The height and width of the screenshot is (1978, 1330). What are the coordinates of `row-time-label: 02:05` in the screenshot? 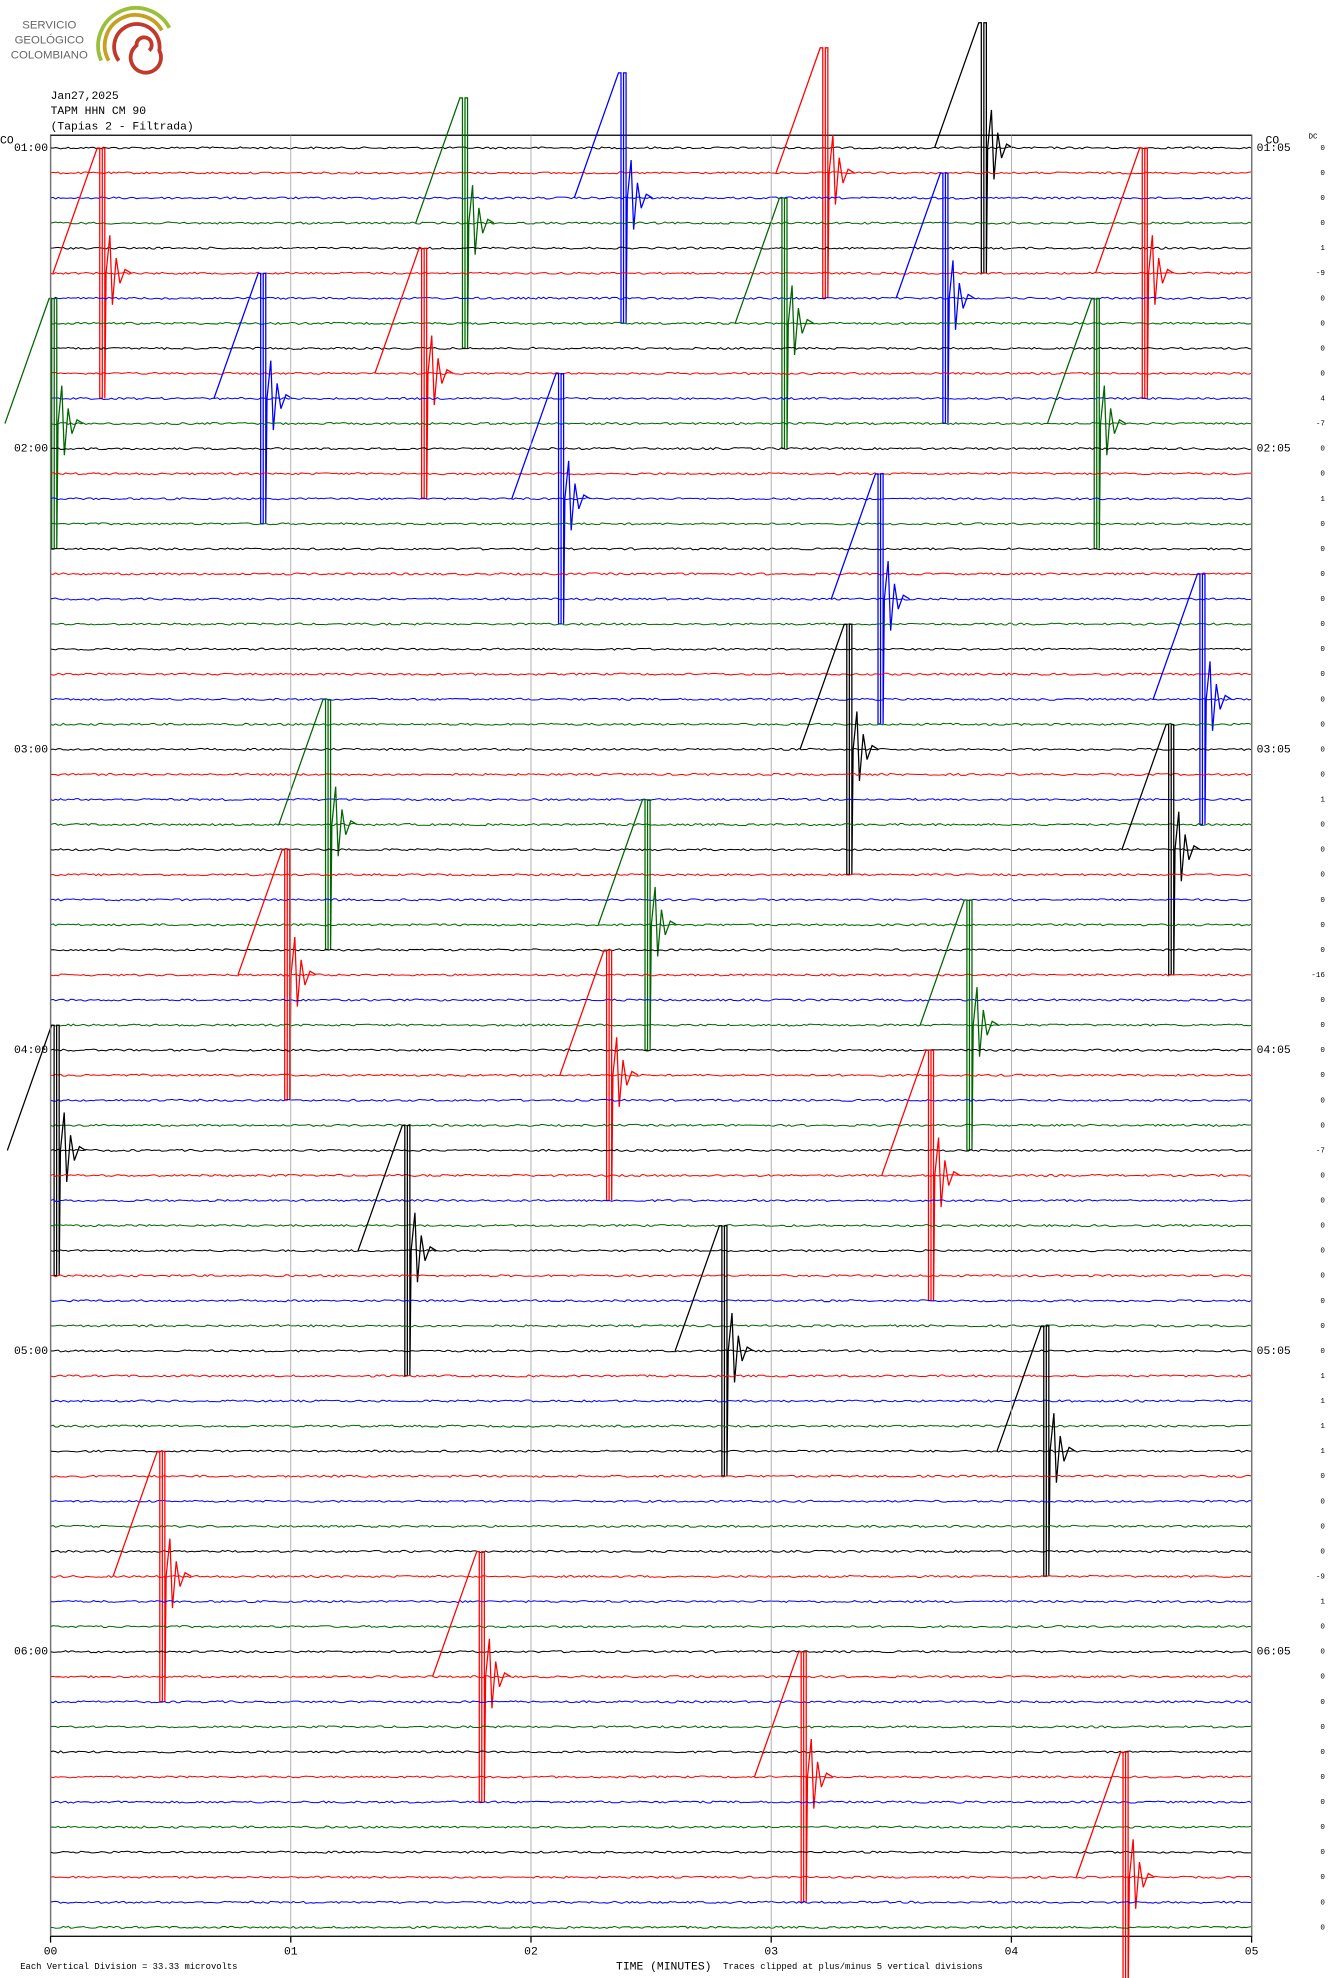 It's located at (1274, 450).